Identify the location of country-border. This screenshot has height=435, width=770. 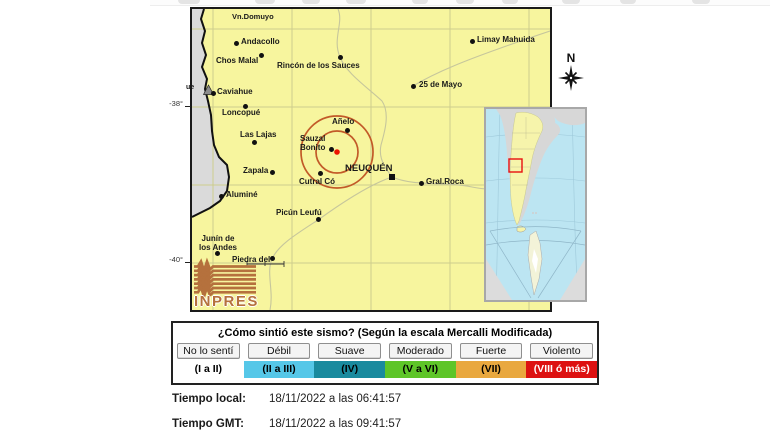
(211, 113).